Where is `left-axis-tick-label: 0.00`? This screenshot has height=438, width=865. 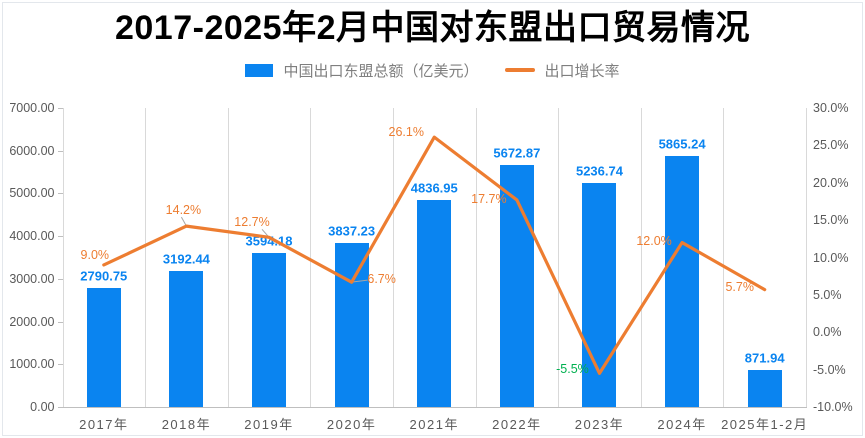 left-axis-tick-label: 0.00 is located at coordinates (42, 407).